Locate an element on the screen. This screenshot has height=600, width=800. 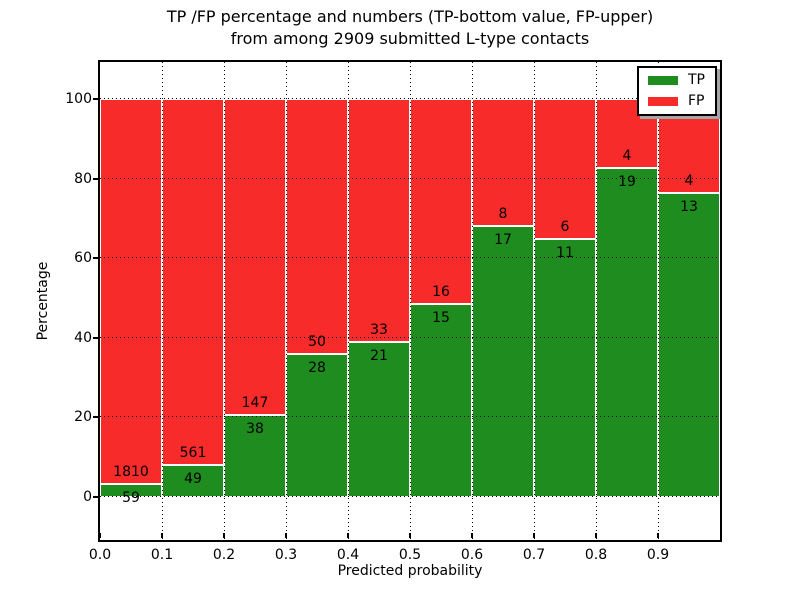
fp-count-label: 147 is located at coordinates (255, 403).